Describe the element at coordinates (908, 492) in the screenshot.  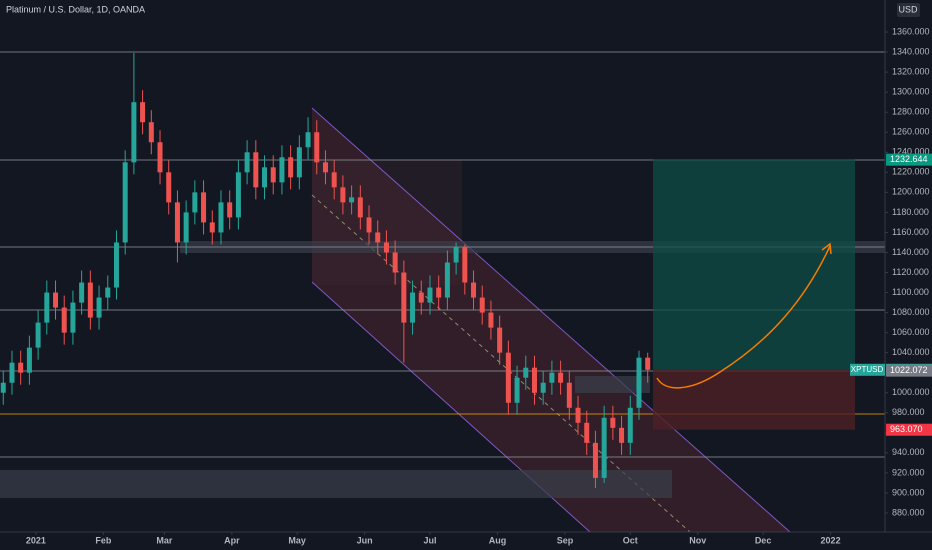
I see `y-tick-label: 900.000` at that location.